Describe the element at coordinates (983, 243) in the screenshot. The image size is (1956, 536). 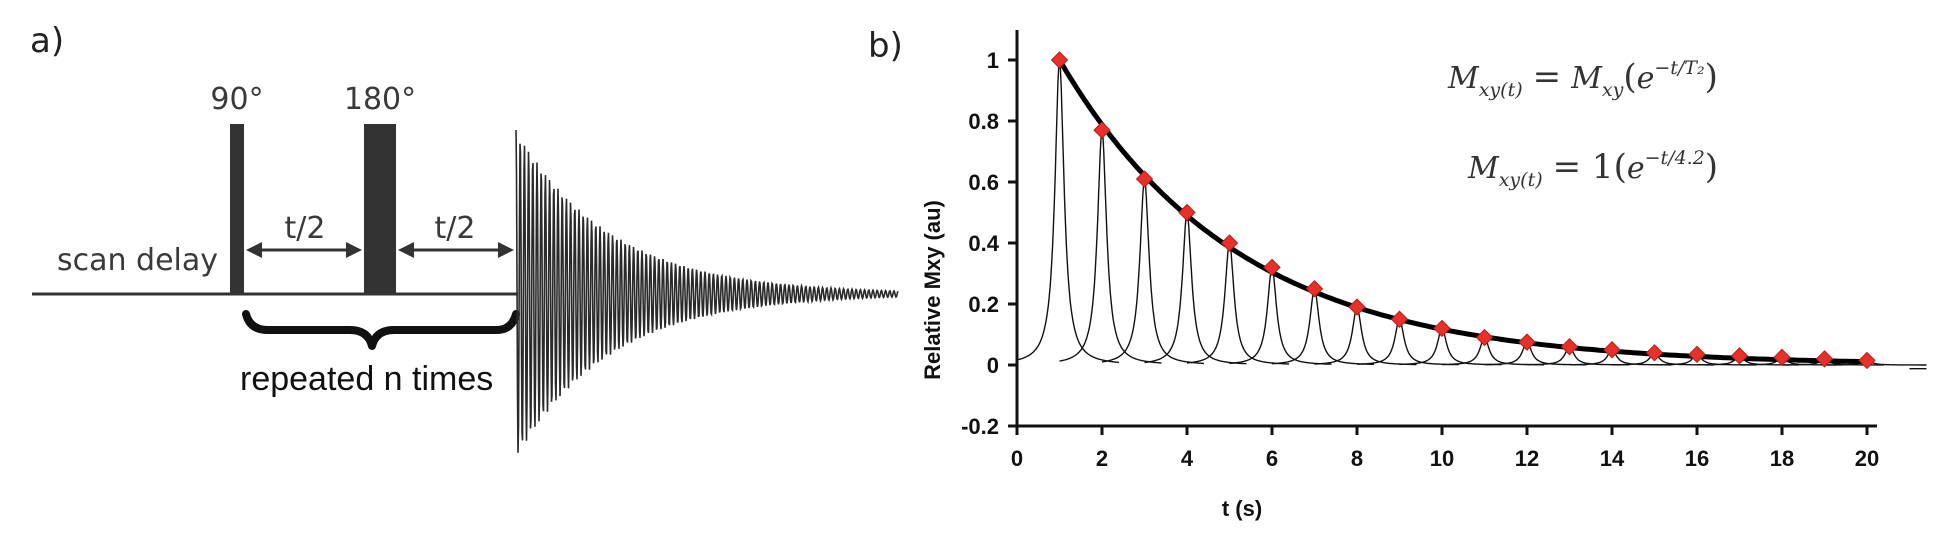
I see `y-tick-label: 0.4` at that location.